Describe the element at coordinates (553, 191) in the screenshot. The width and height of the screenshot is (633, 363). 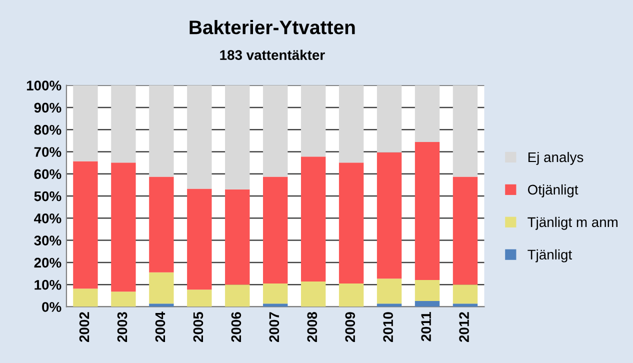
I see `legend-label: Otjänligt` at that location.